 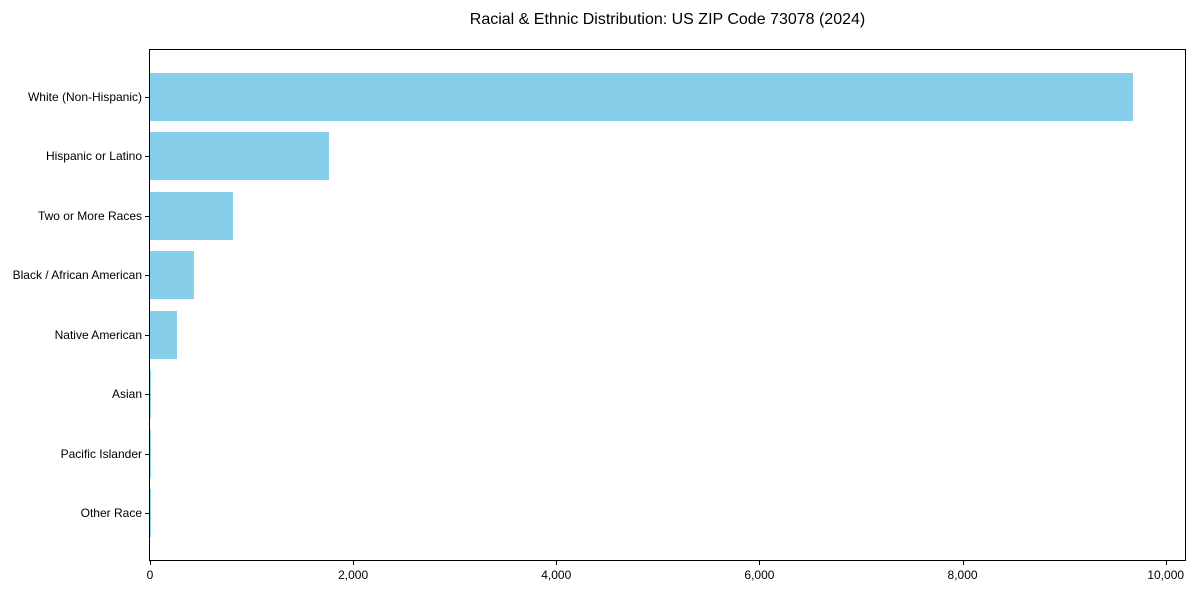 I want to click on x-axis-tick-label: 2,000, so click(x=353, y=575).